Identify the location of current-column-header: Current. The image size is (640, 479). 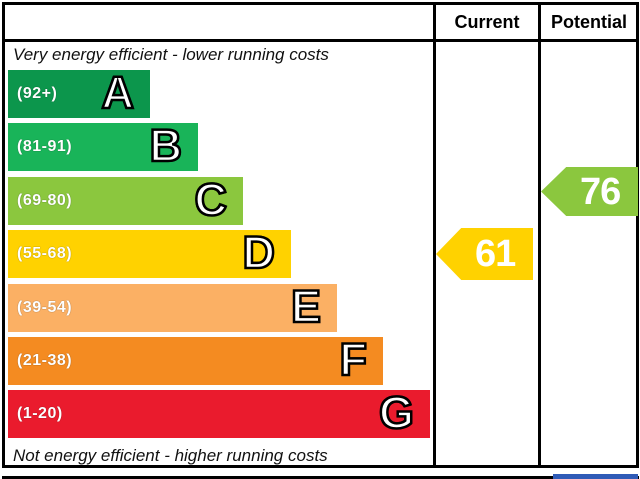
(487, 21).